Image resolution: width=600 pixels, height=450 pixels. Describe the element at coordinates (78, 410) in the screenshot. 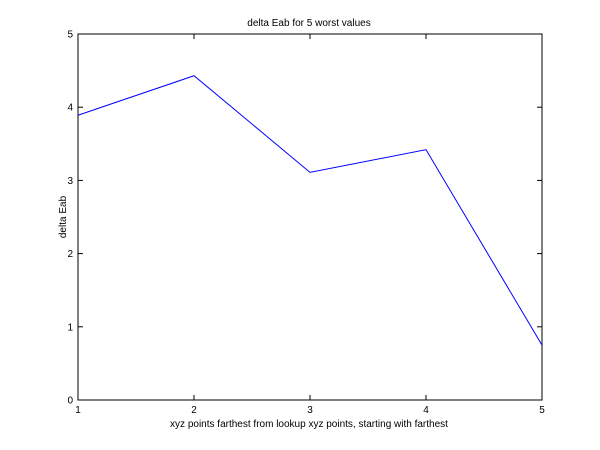

I see `x-tick-label: 1` at that location.